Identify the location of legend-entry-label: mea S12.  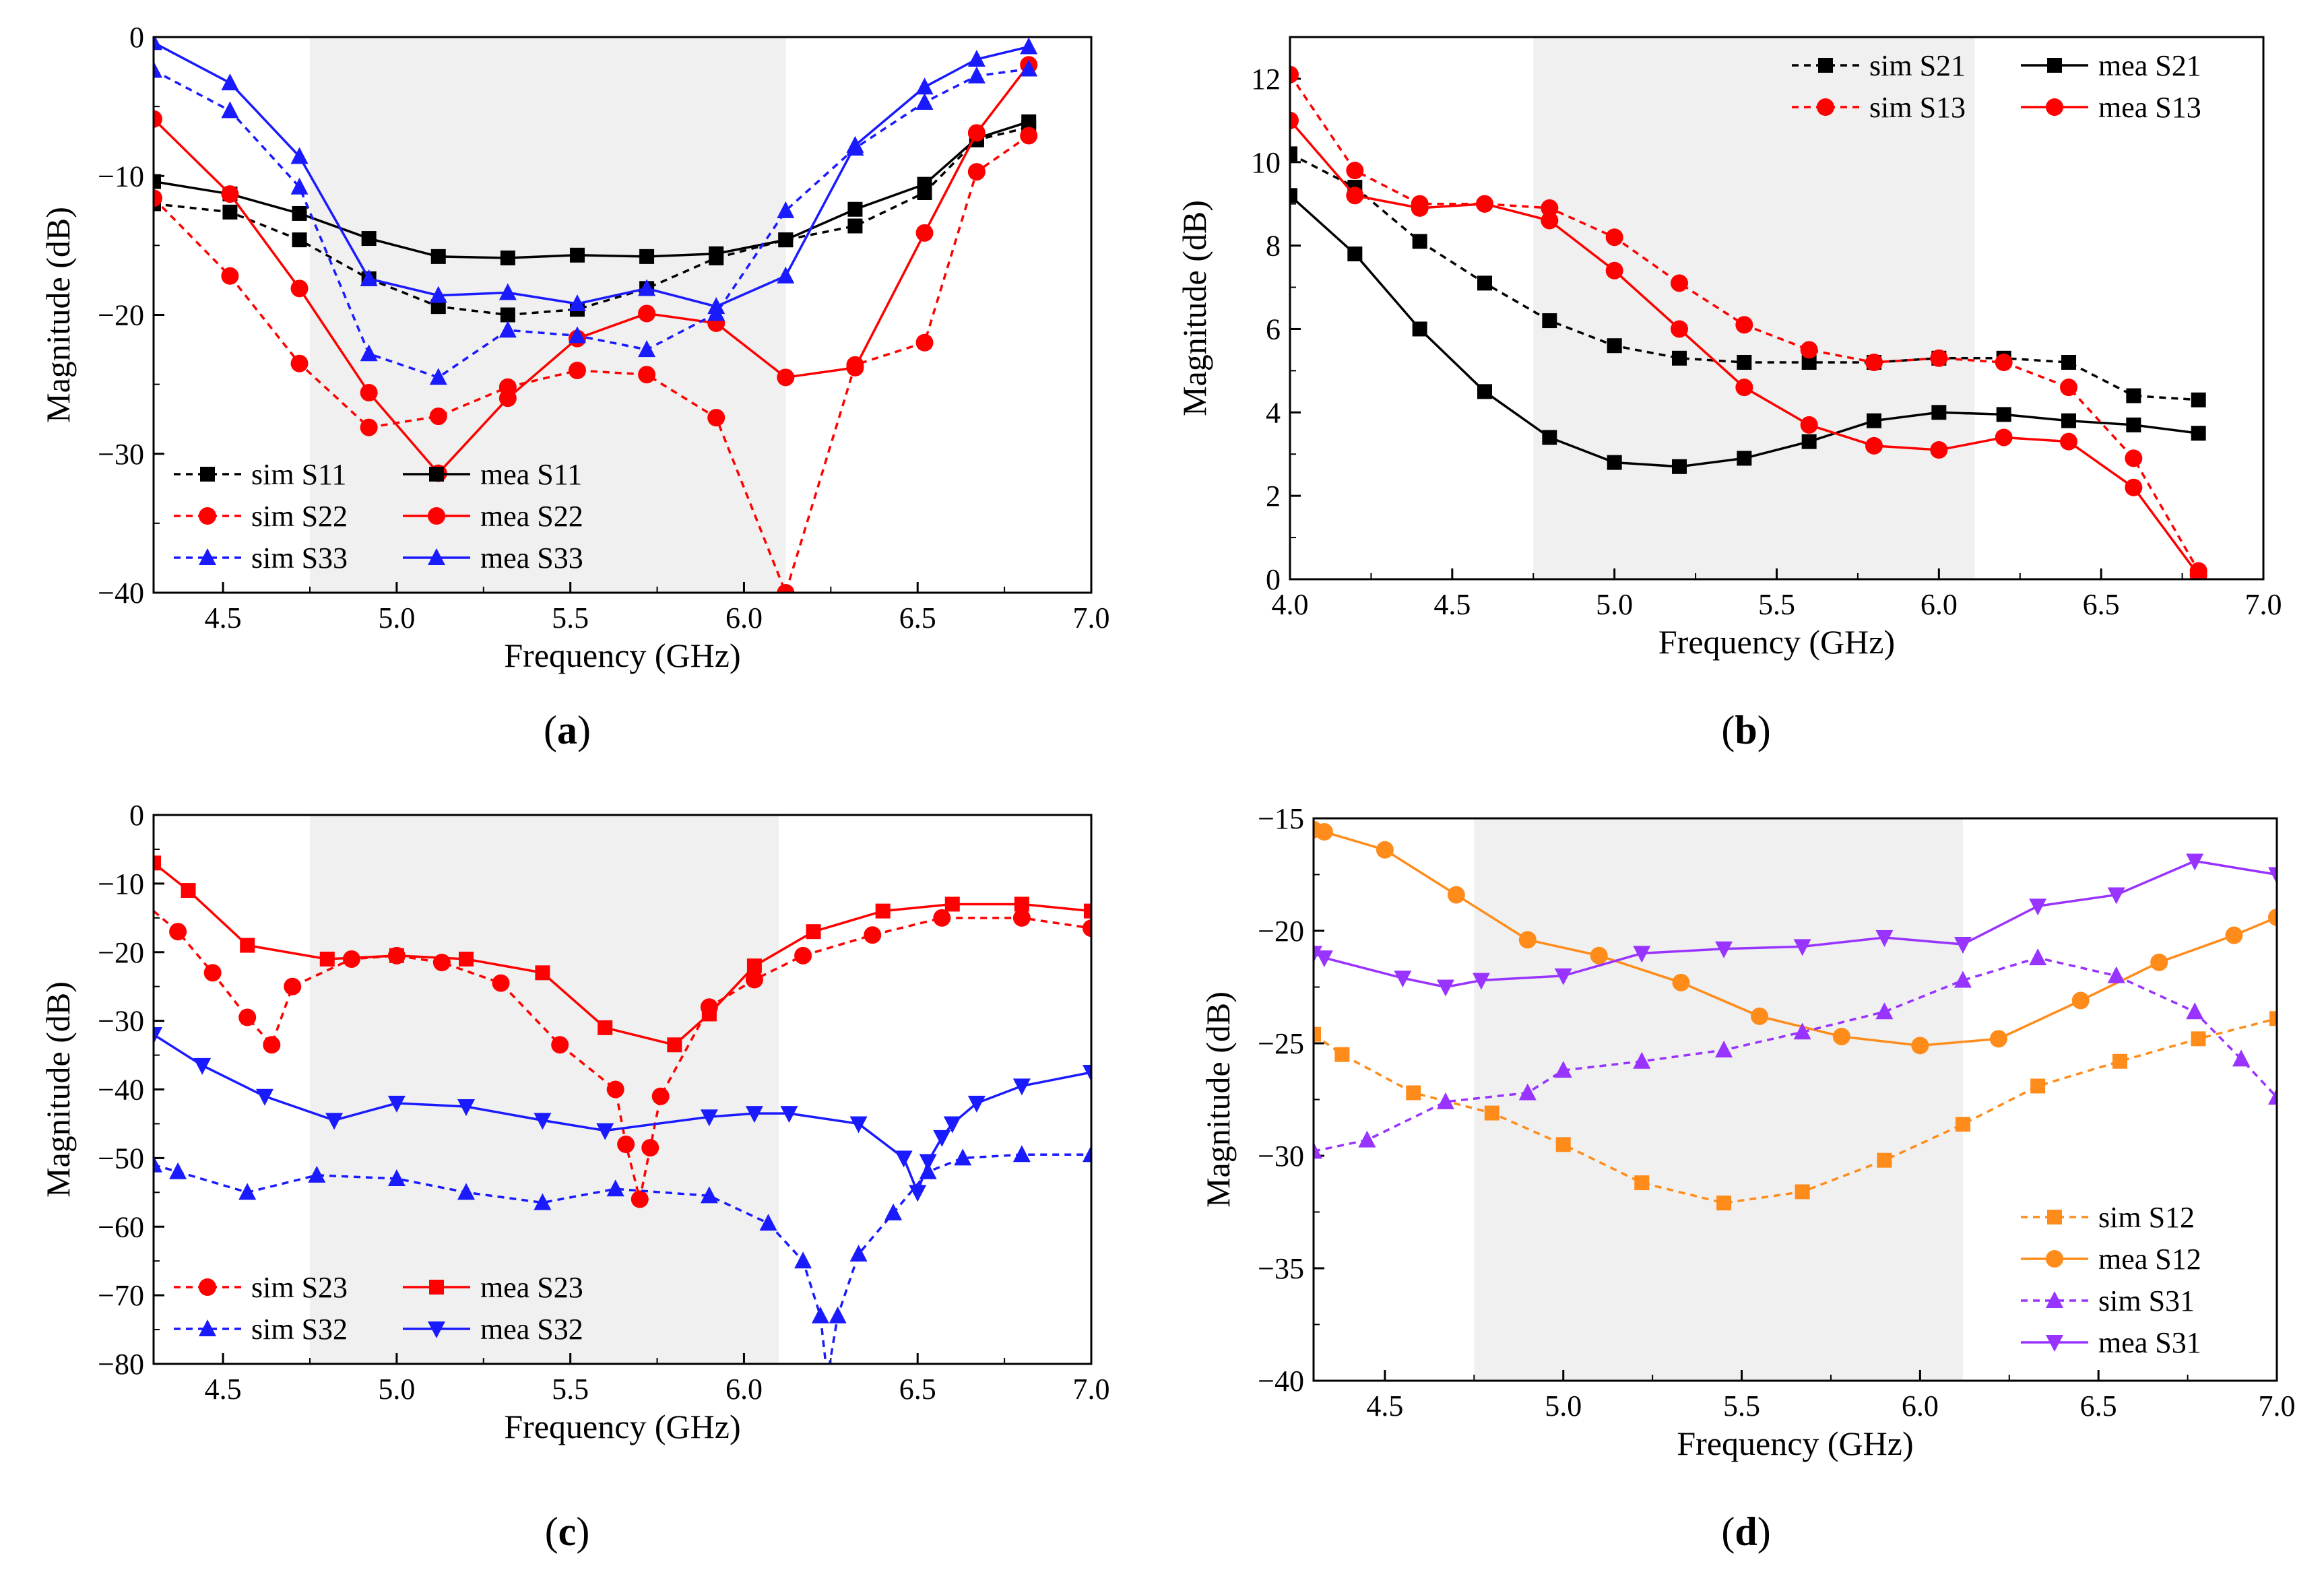
(2149, 1259).